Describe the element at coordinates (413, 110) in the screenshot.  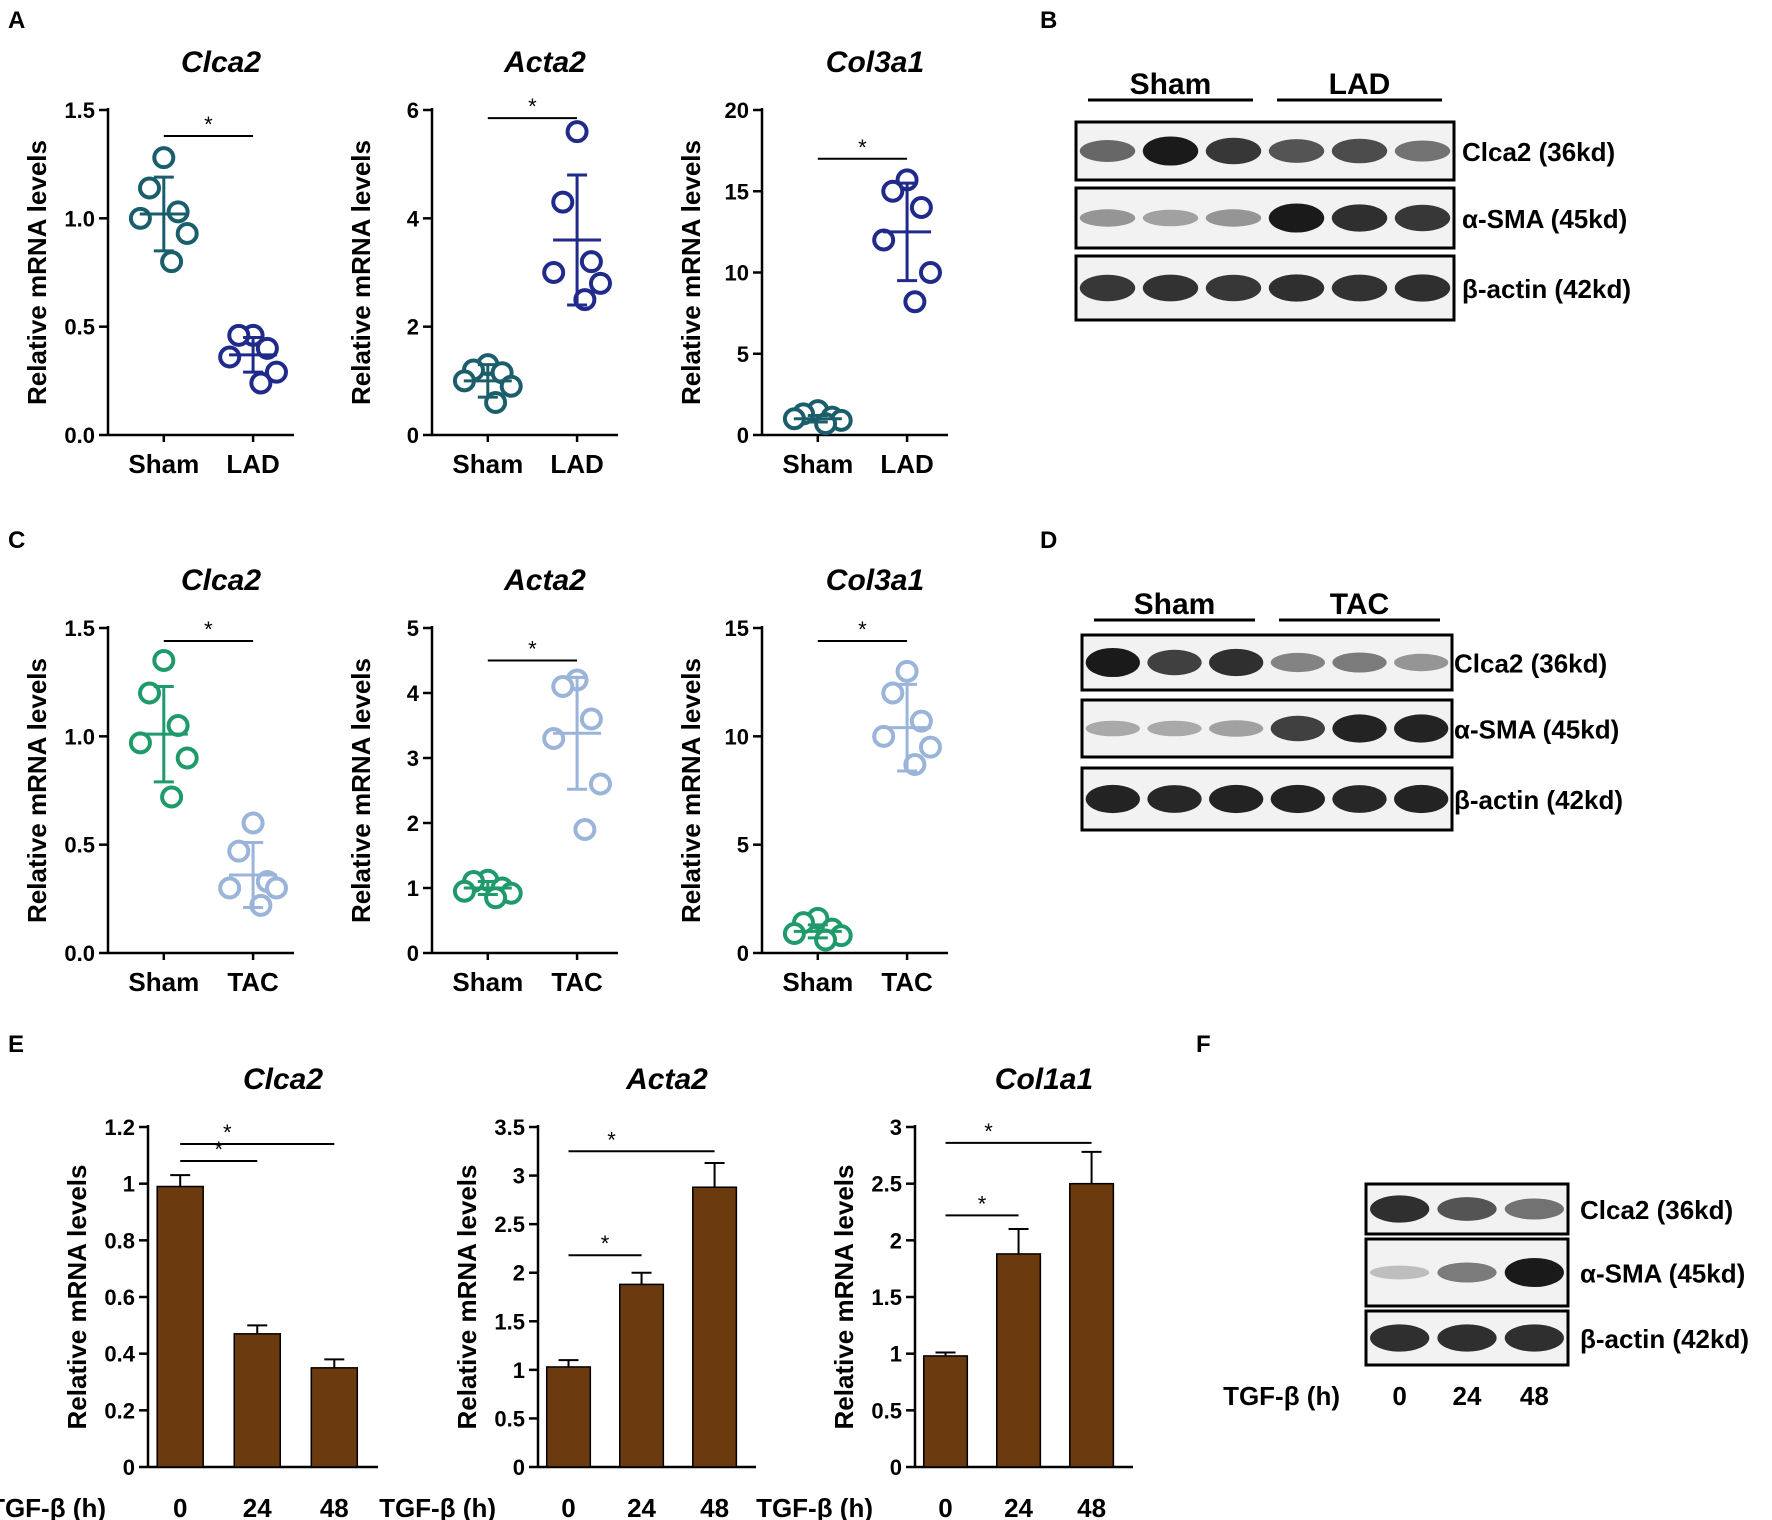
I see `y-tick-label: 6` at that location.